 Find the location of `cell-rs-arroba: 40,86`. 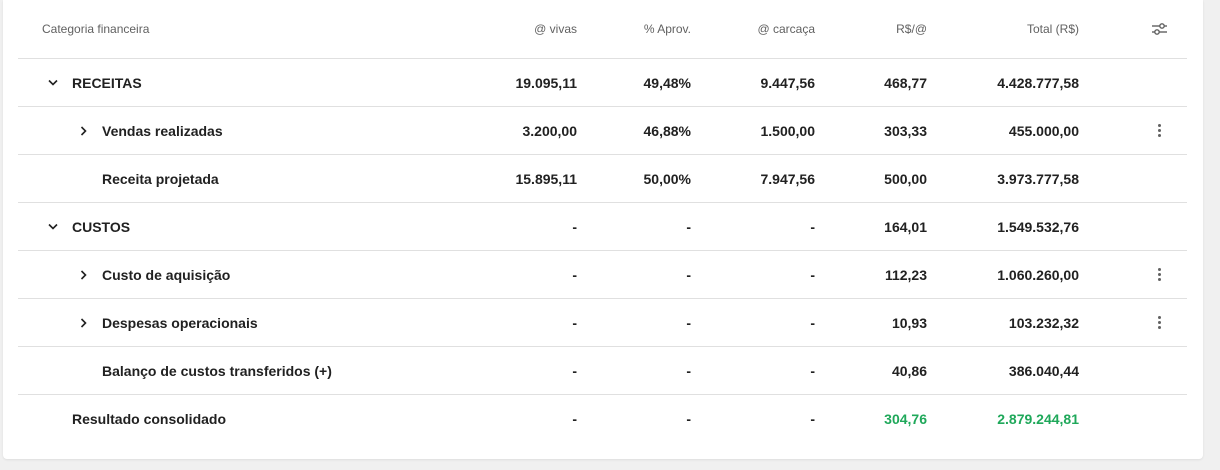

cell-rs-arroba: 40,86 is located at coordinates (909, 370).